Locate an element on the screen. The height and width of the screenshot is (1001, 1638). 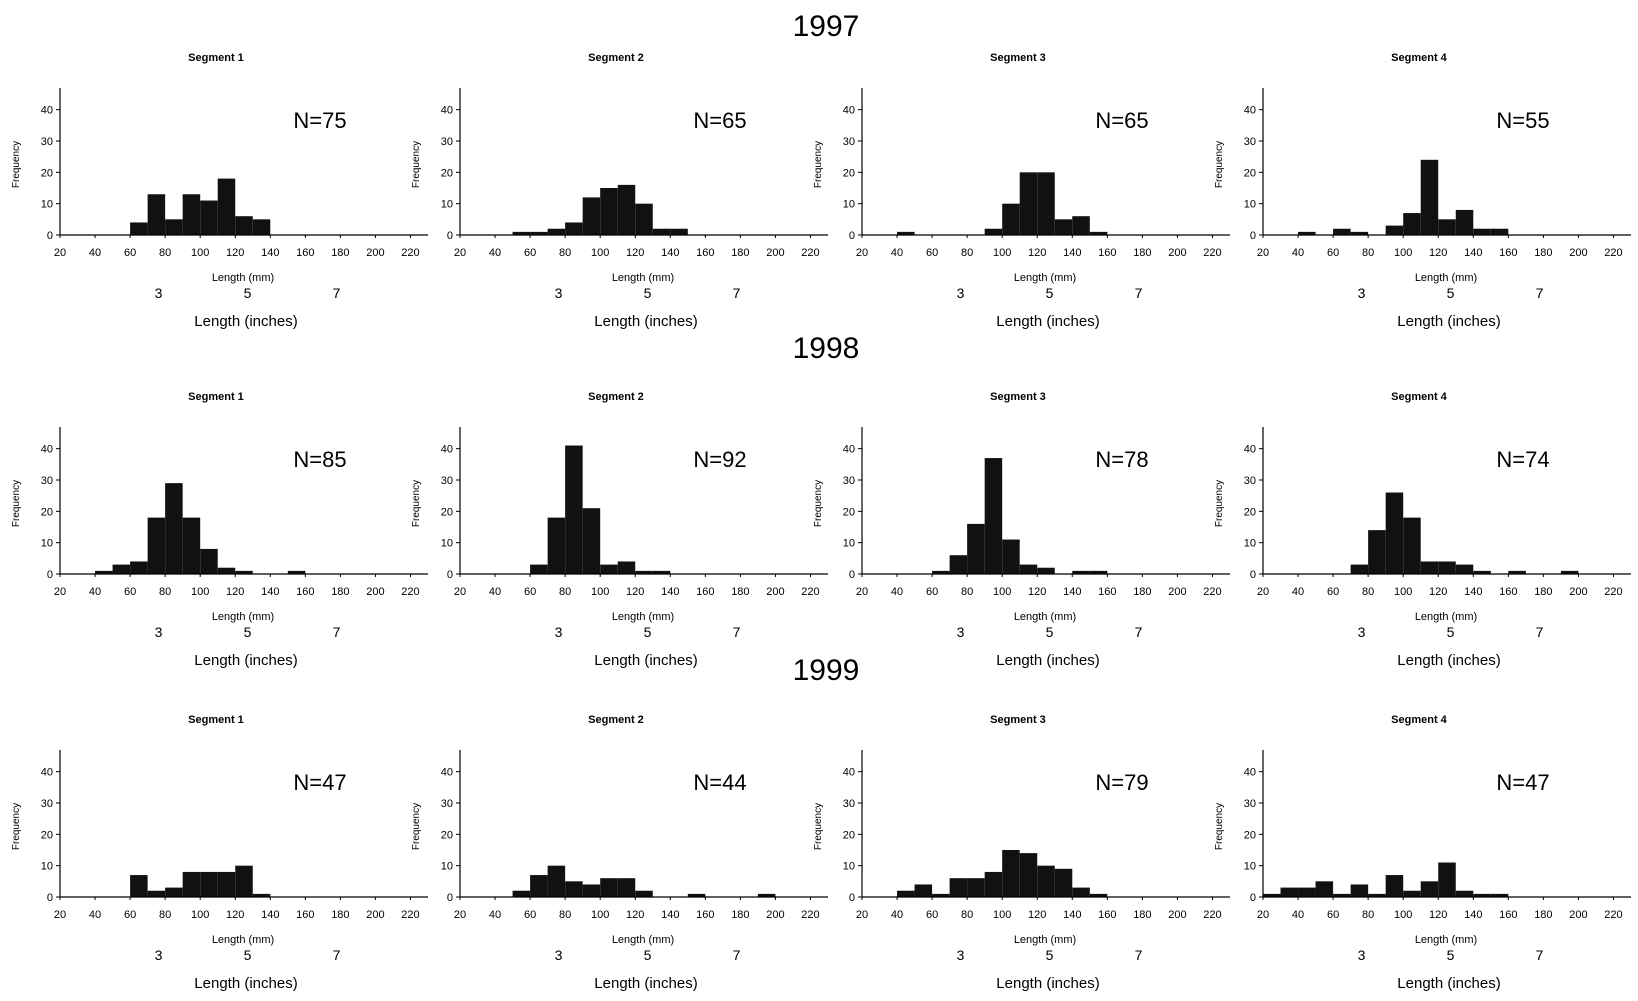
panel-1999-seg2-xtick-label-10: 220 is located at coordinates (810, 915).